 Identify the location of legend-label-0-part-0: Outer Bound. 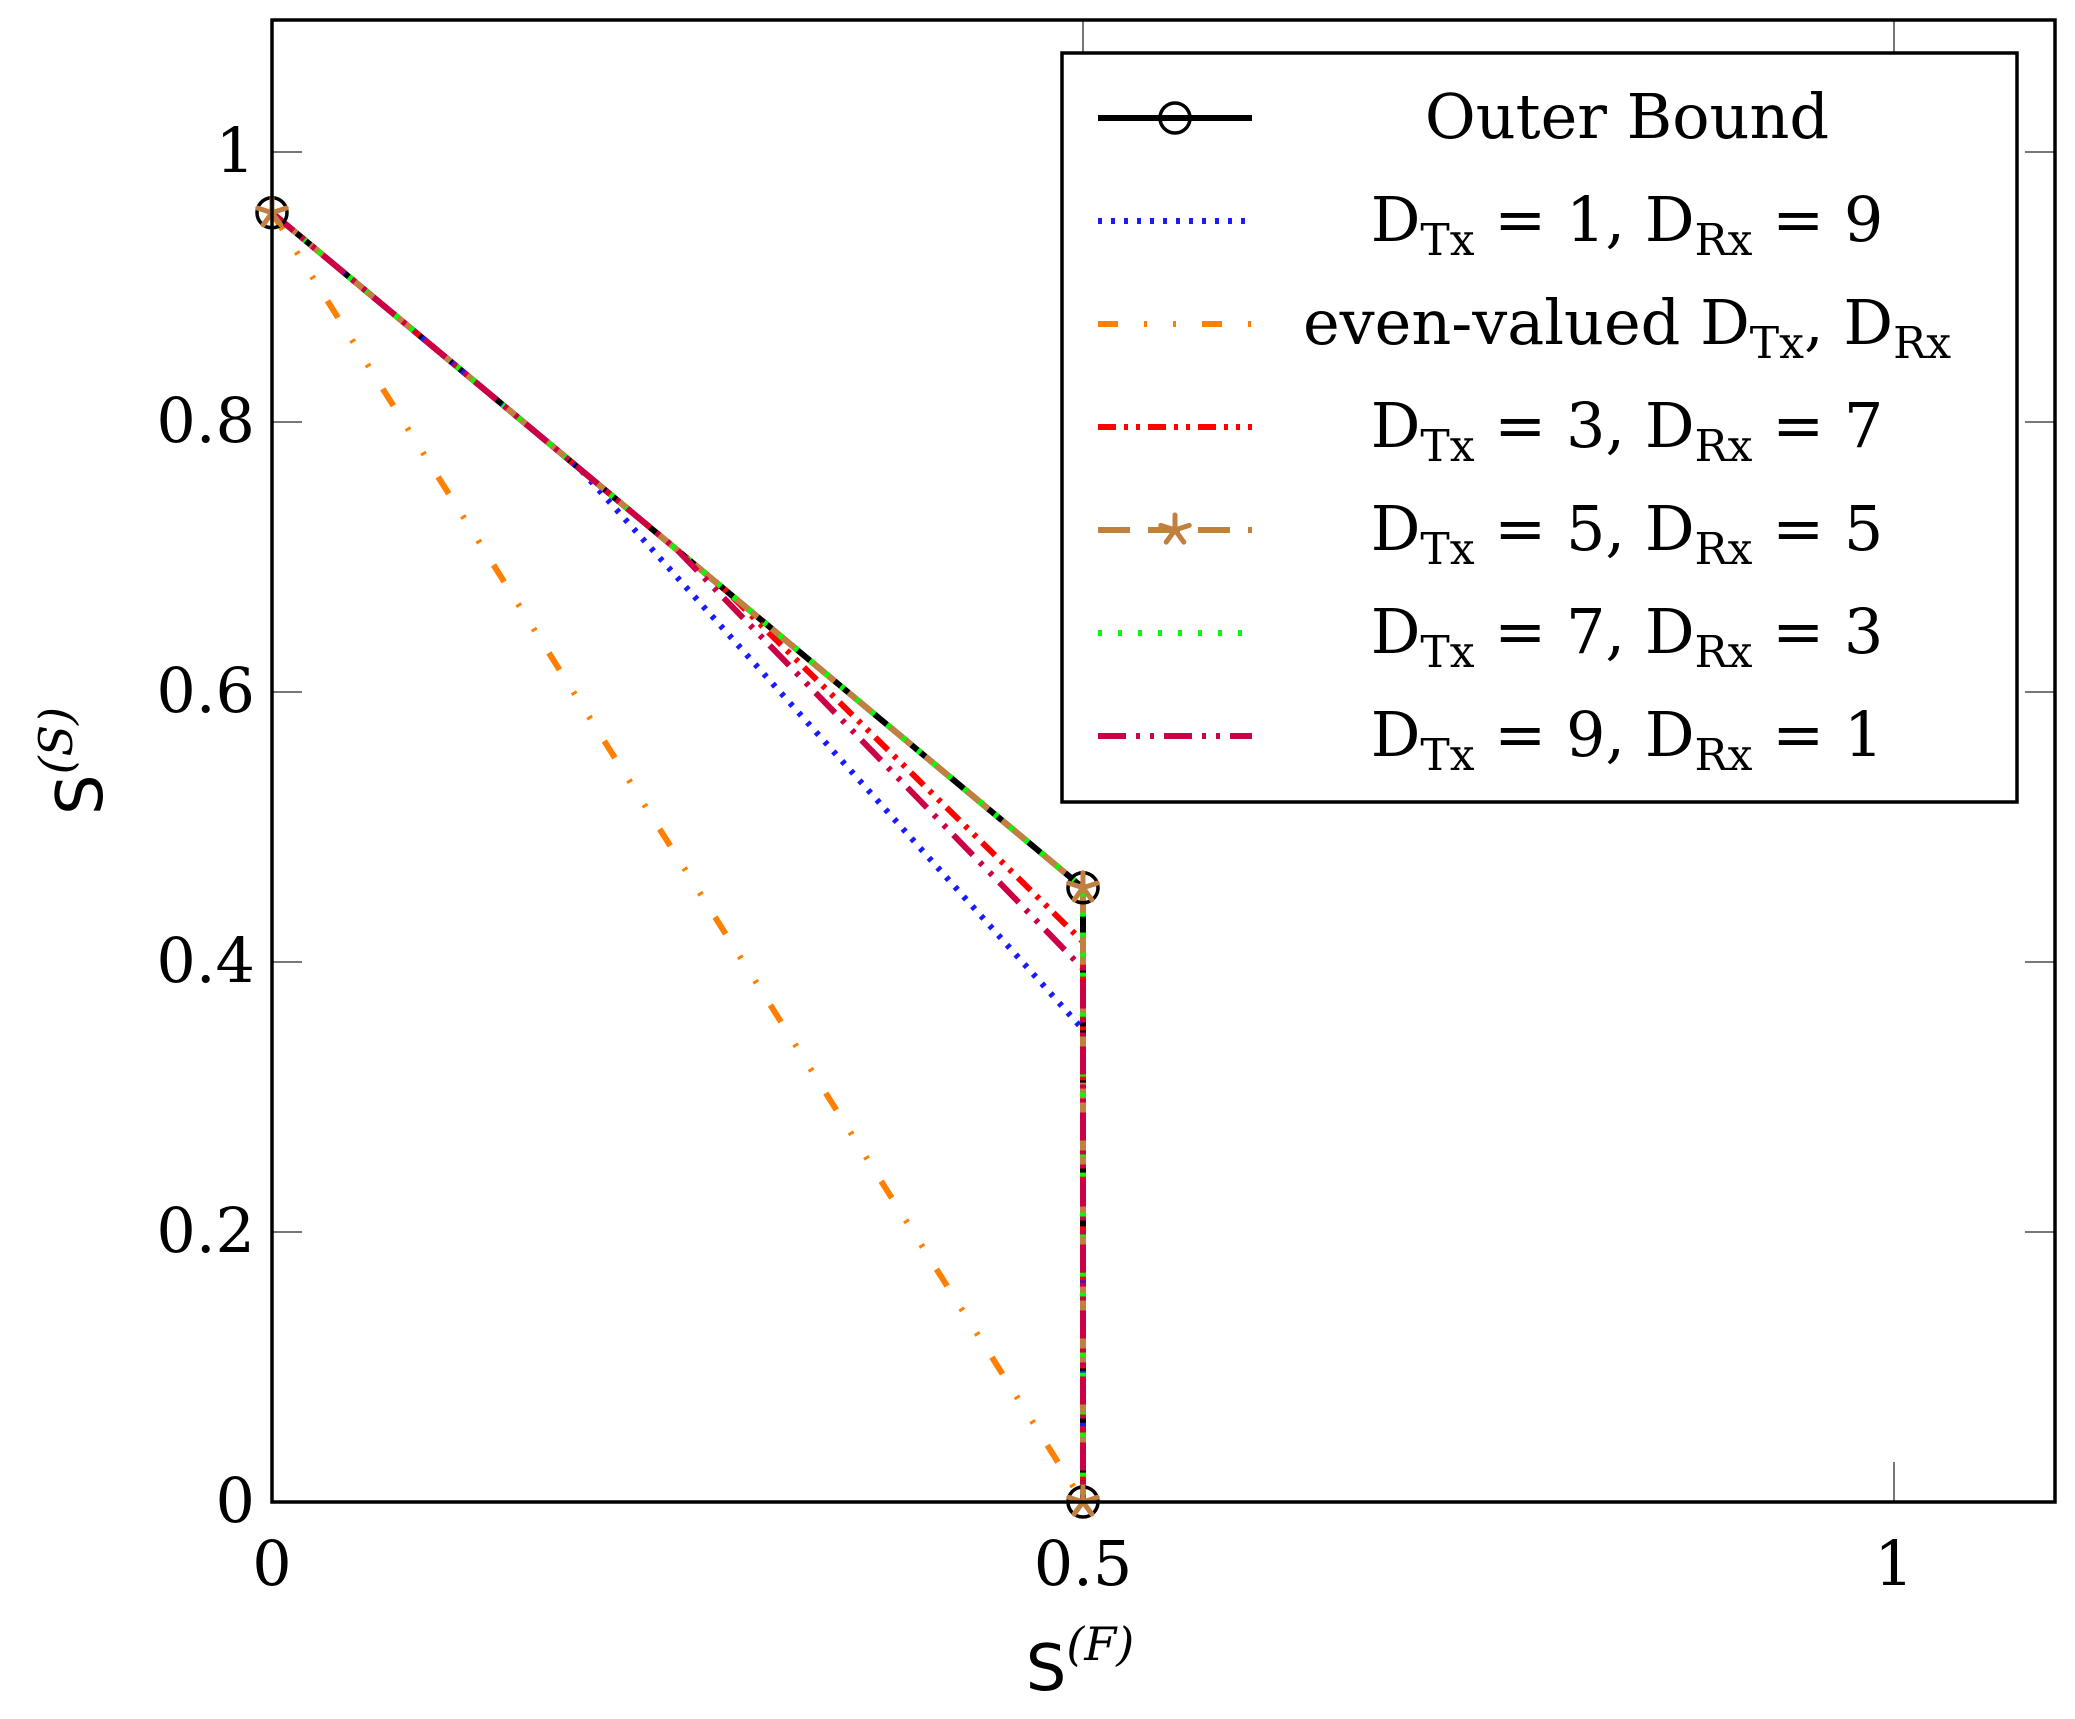
(1627, 116).